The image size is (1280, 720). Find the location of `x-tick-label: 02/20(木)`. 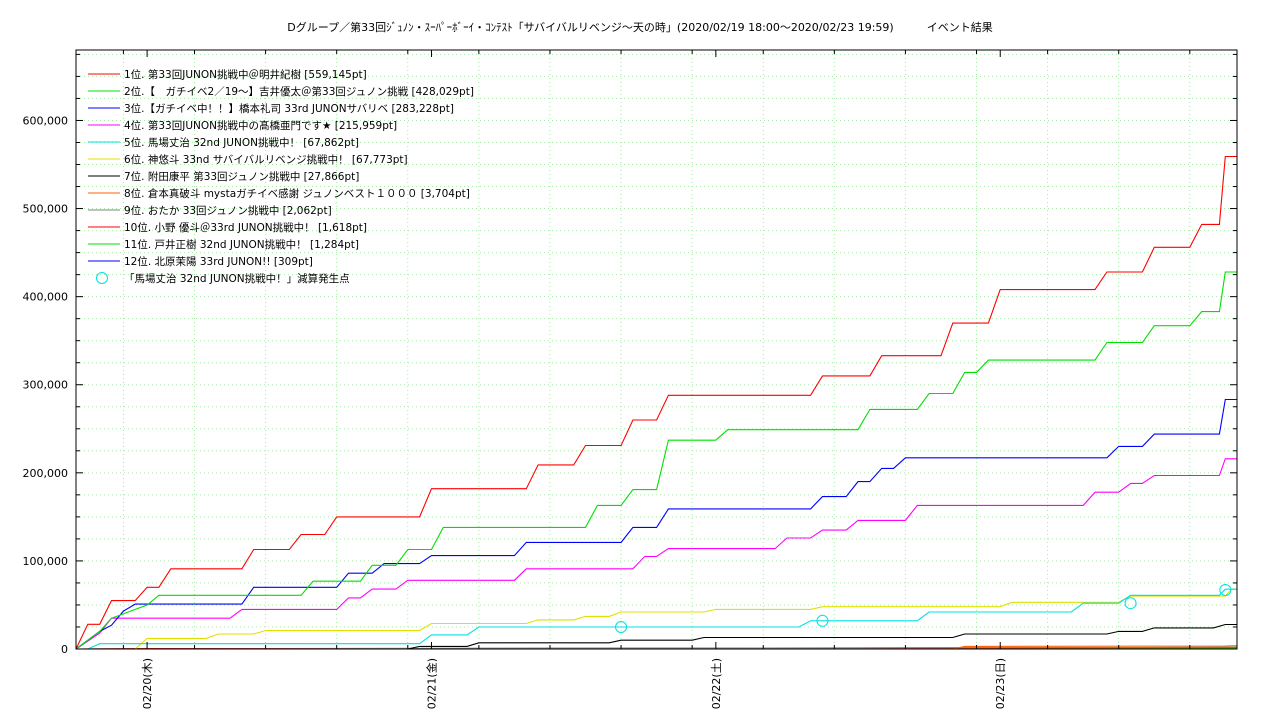

x-tick-label: 02/20(木) is located at coordinates (147, 683).